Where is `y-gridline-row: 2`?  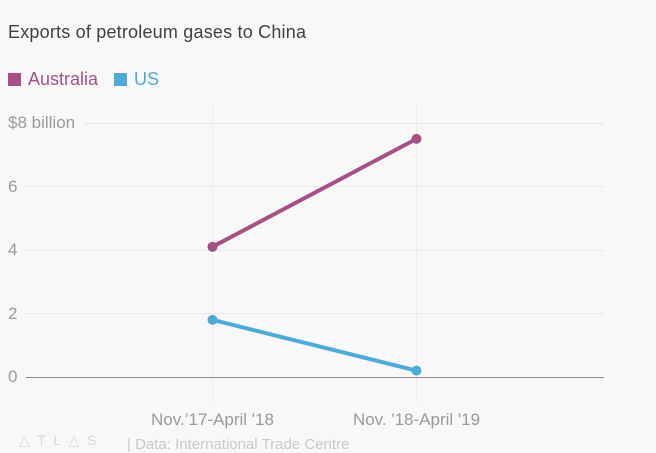 y-gridline-row: 2 is located at coordinates (306, 314).